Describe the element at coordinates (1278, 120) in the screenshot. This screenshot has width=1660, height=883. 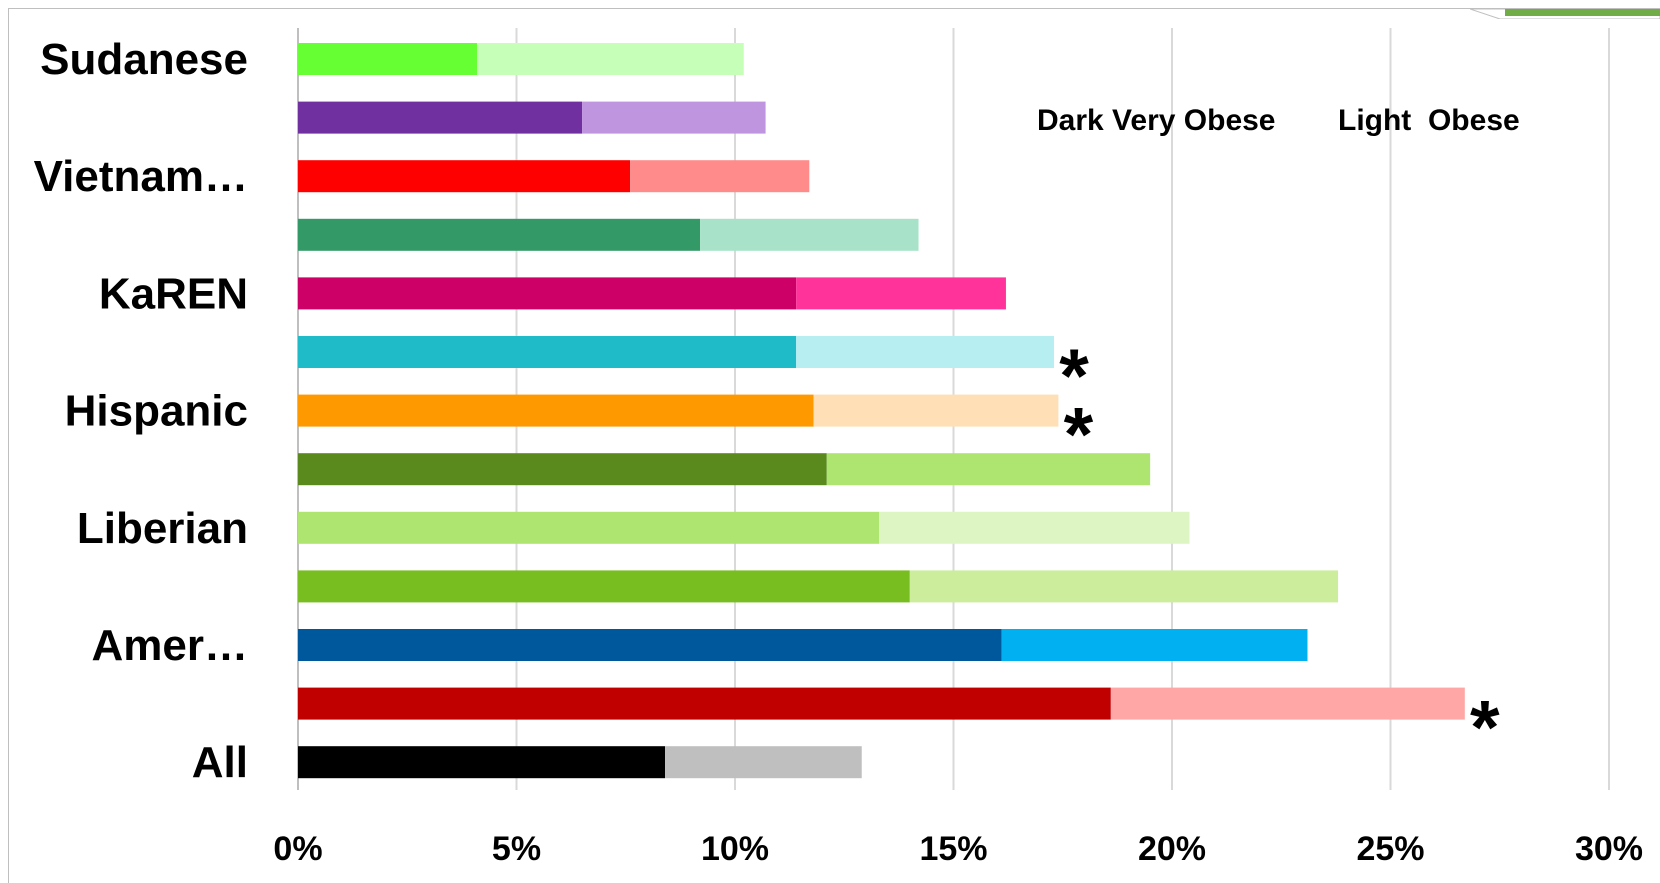
I see `legend: Dark Very Obese Light Obese` at that location.